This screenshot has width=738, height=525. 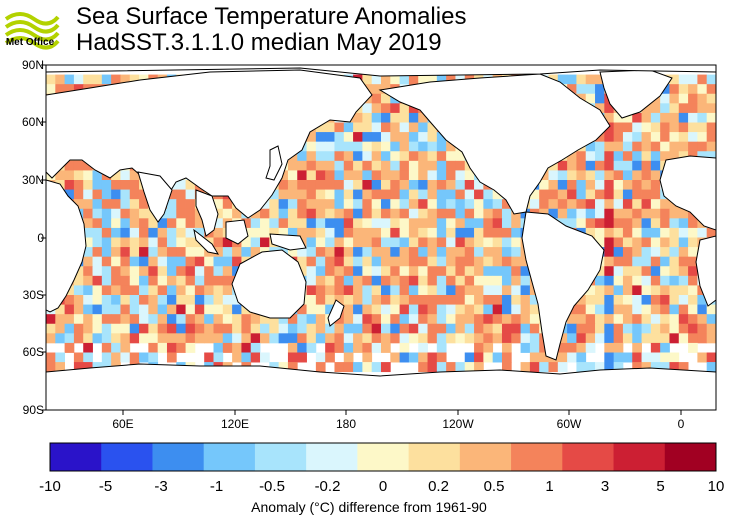 I want to click on lat-label-90s: 90S, so click(x=33, y=410).